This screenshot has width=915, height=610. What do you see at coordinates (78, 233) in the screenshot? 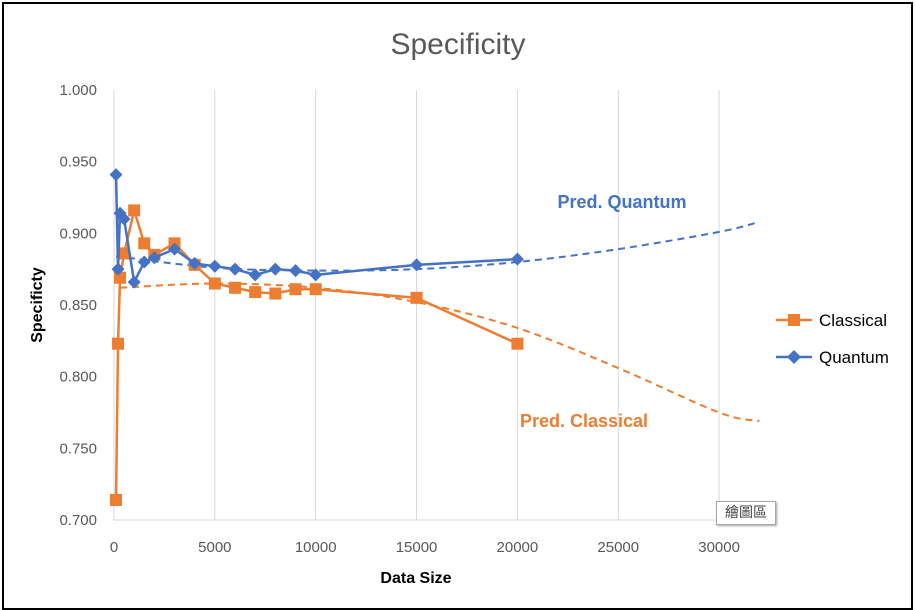
I see `y-tick-label-4: 0.900` at bounding box center [78, 233].